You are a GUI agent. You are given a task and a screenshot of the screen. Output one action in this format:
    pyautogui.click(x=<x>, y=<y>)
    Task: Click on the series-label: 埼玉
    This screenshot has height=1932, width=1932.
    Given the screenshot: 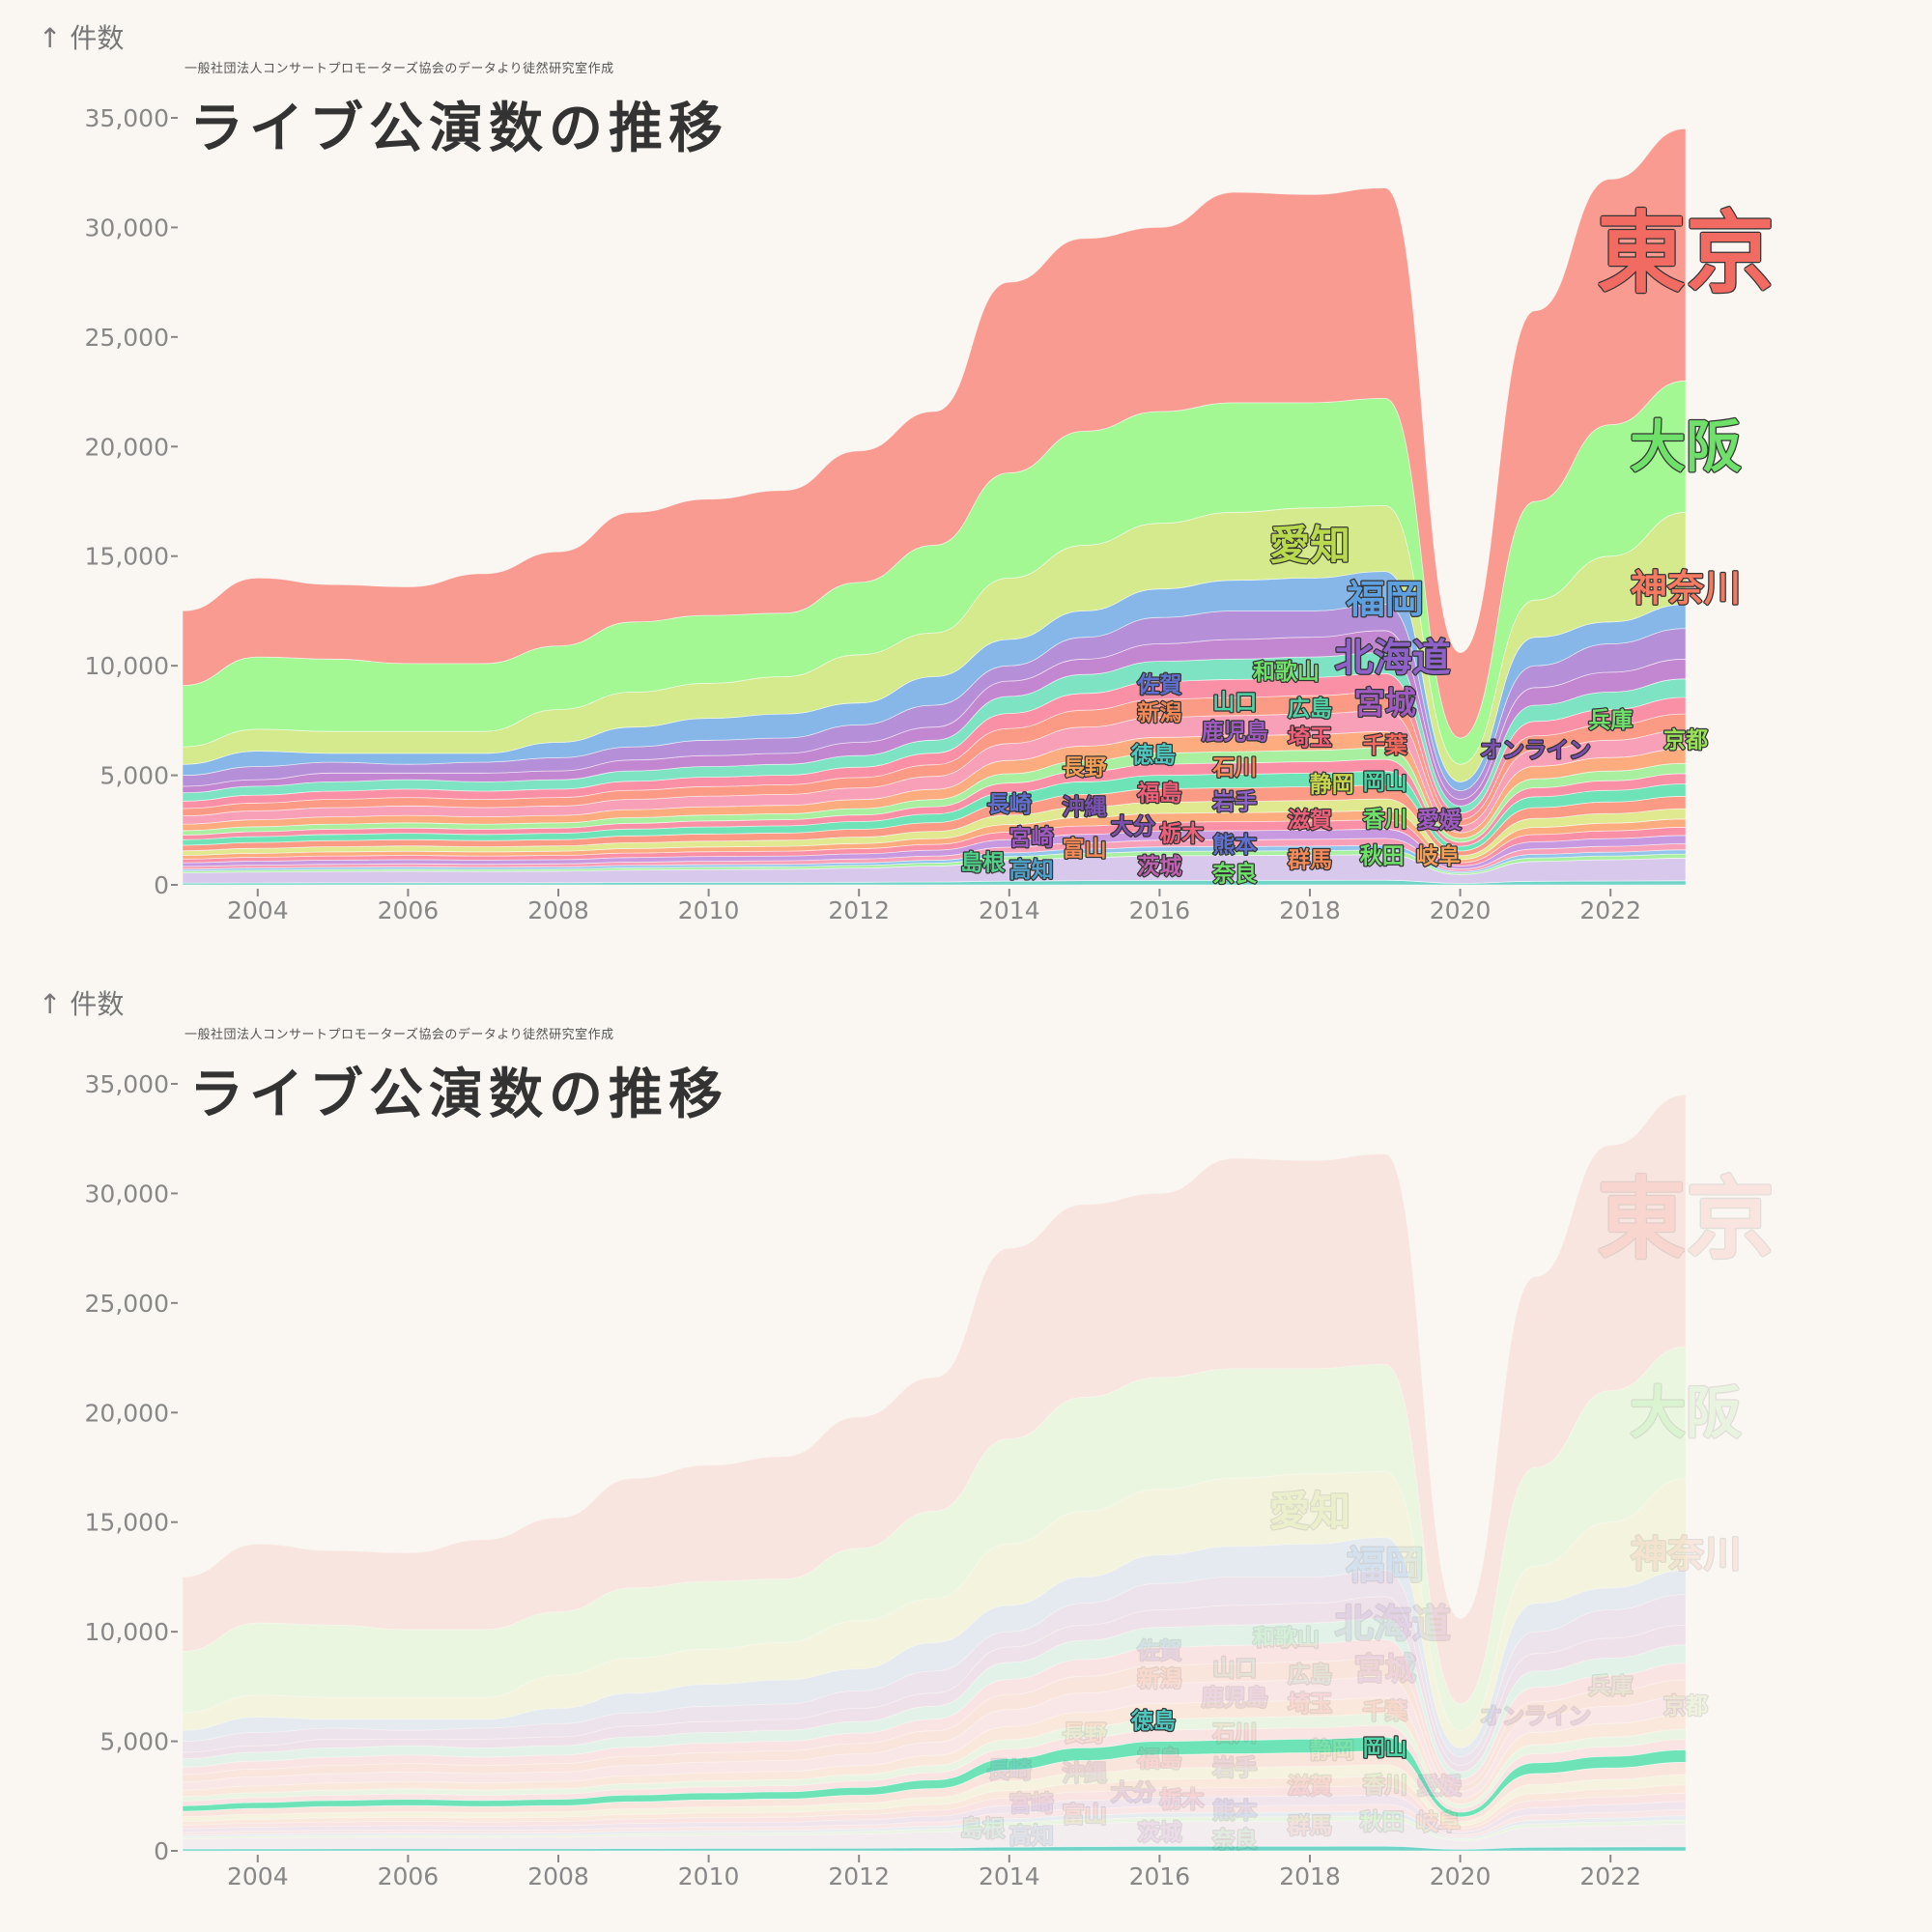 What is the action you would take?
    pyautogui.click(x=1310, y=738)
    